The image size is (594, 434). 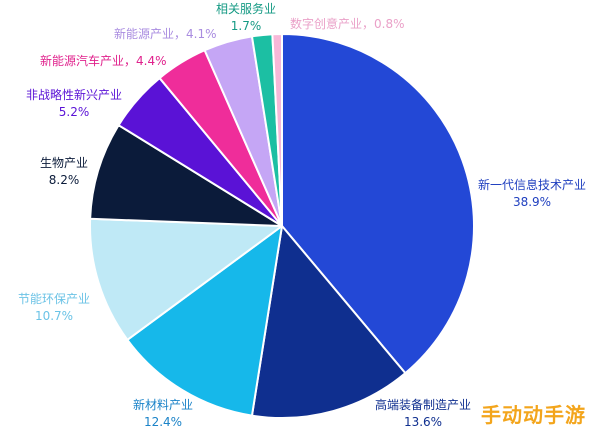 What do you see at coordinates (163, 405) in the screenshot?
I see `label-new-materials-name: 新材料产业` at bounding box center [163, 405].